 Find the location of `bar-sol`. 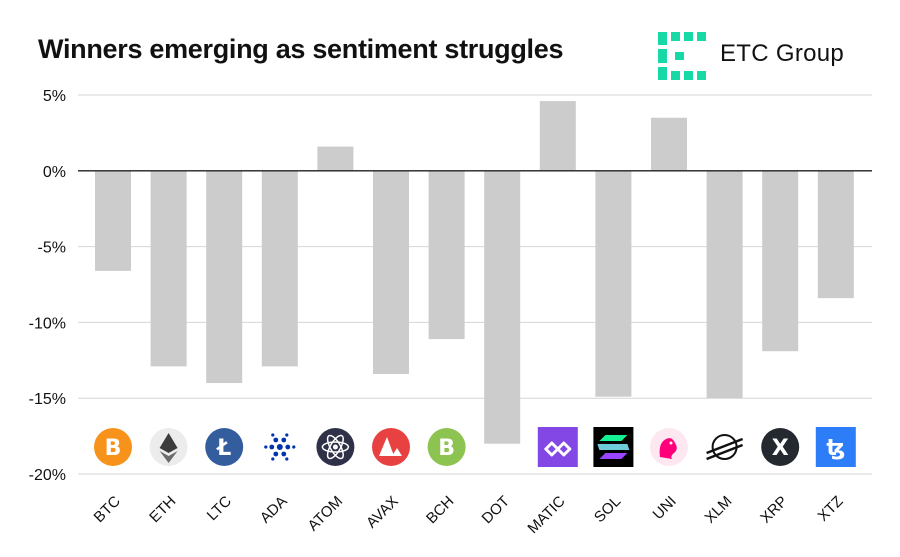

bar-sol is located at coordinates (613, 283).